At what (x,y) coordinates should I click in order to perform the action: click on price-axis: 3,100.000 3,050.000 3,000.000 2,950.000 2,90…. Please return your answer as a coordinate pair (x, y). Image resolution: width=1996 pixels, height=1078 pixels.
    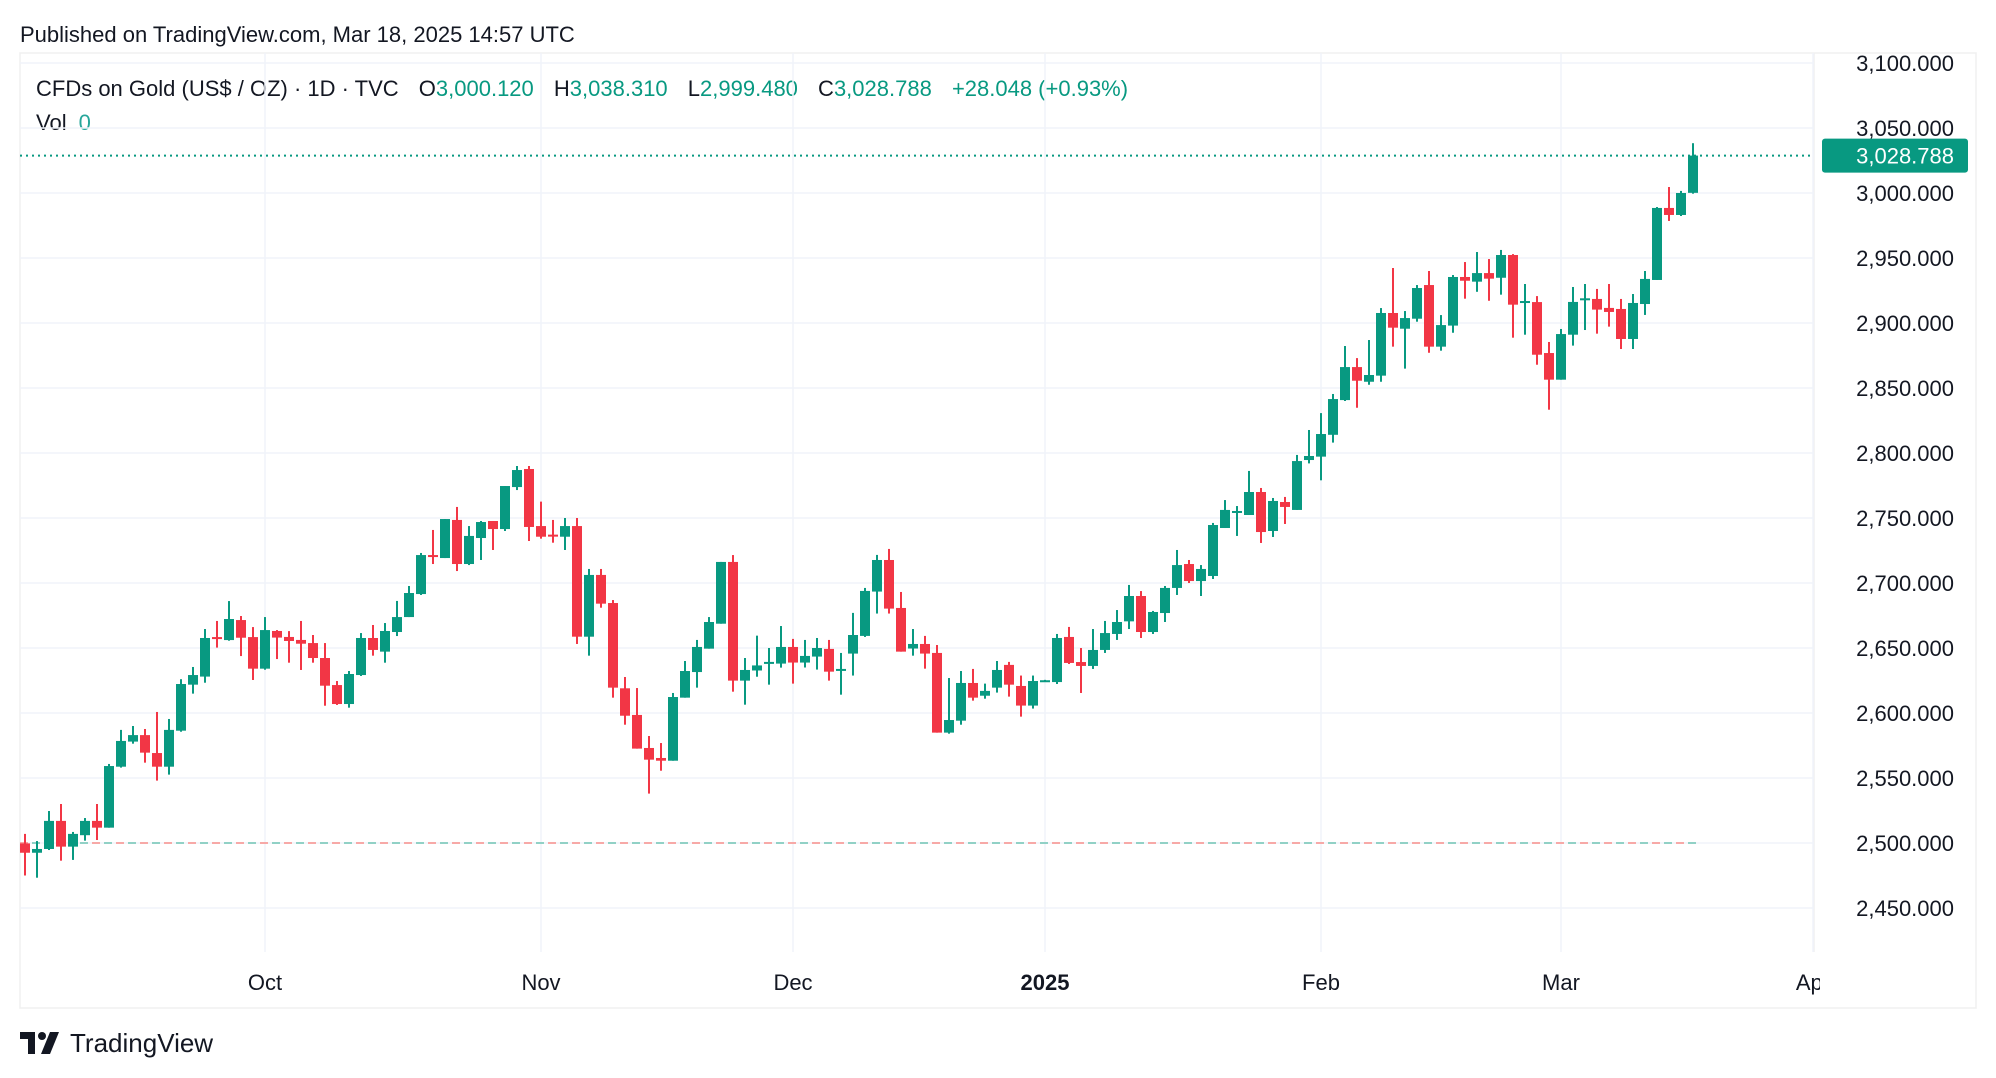
    Looking at the image, I should click on (1905, 486).